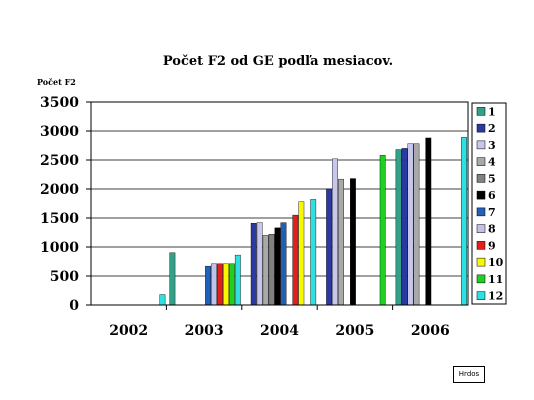 The image size is (534, 400). Describe the element at coordinates (354, 331) in the screenshot. I see `x-tick-label: 2005` at that location.